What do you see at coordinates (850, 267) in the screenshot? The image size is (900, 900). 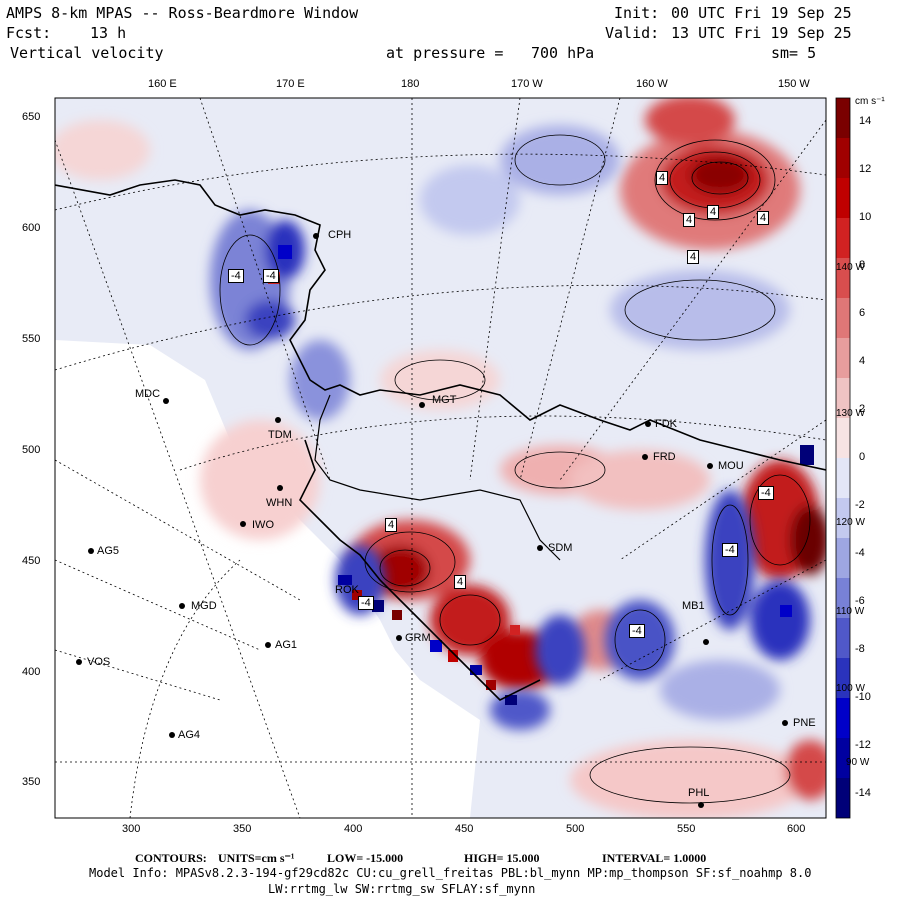 I see `right-lon-label: 140 W` at bounding box center [850, 267].